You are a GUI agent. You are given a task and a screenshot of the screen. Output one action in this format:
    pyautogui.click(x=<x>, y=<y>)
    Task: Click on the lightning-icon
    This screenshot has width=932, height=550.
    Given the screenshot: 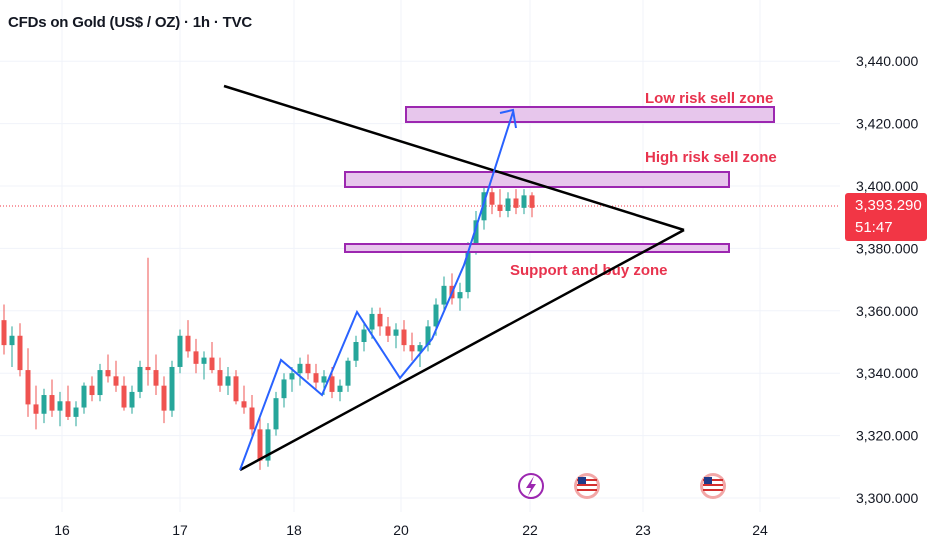 What is the action you would take?
    pyautogui.click(x=531, y=486)
    